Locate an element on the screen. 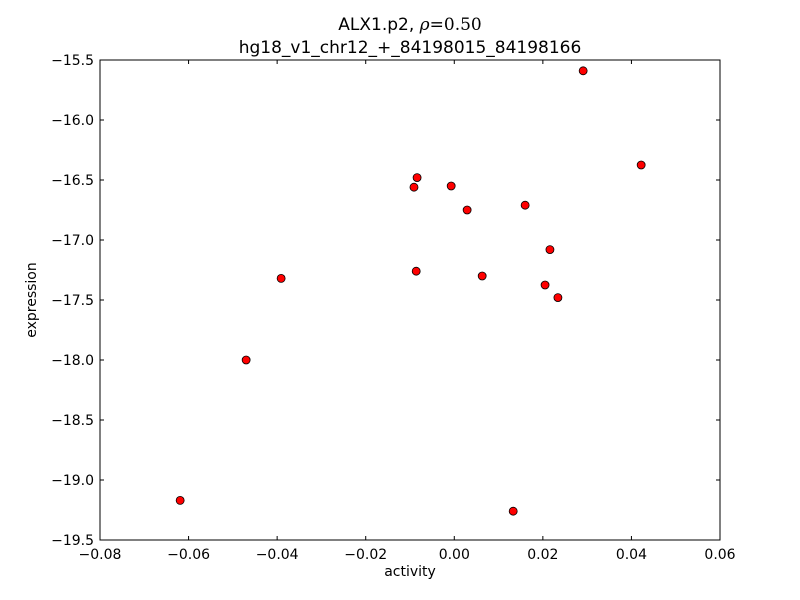  y-tick-label: −19.0 is located at coordinates (72, 481).